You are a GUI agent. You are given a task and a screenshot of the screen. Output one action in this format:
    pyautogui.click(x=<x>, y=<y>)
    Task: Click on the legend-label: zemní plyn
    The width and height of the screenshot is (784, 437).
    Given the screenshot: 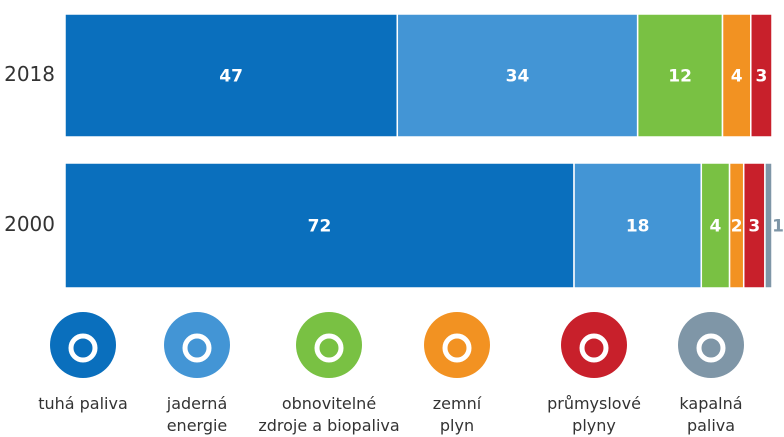 What is the action you would take?
    pyautogui.click(x=457, y=414)
    